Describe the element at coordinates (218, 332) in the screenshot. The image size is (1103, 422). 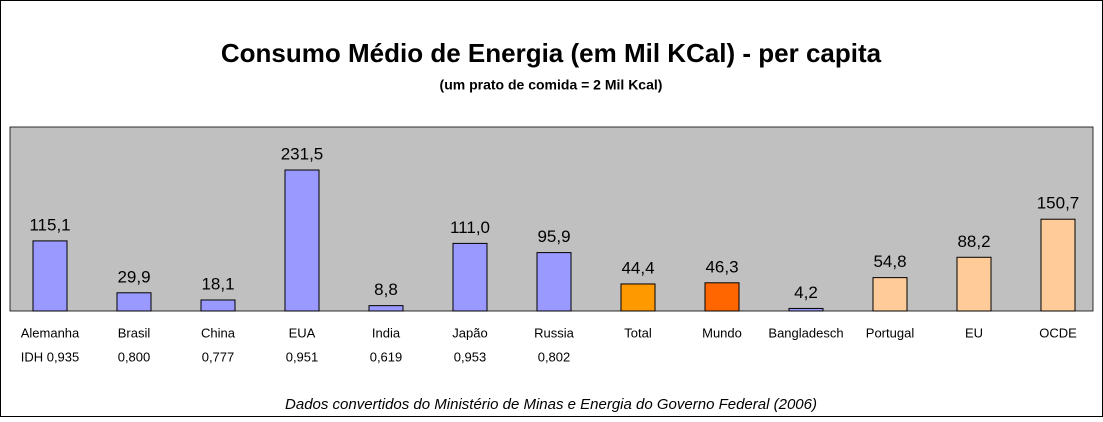
I see `x-tick-label: China` at that location.